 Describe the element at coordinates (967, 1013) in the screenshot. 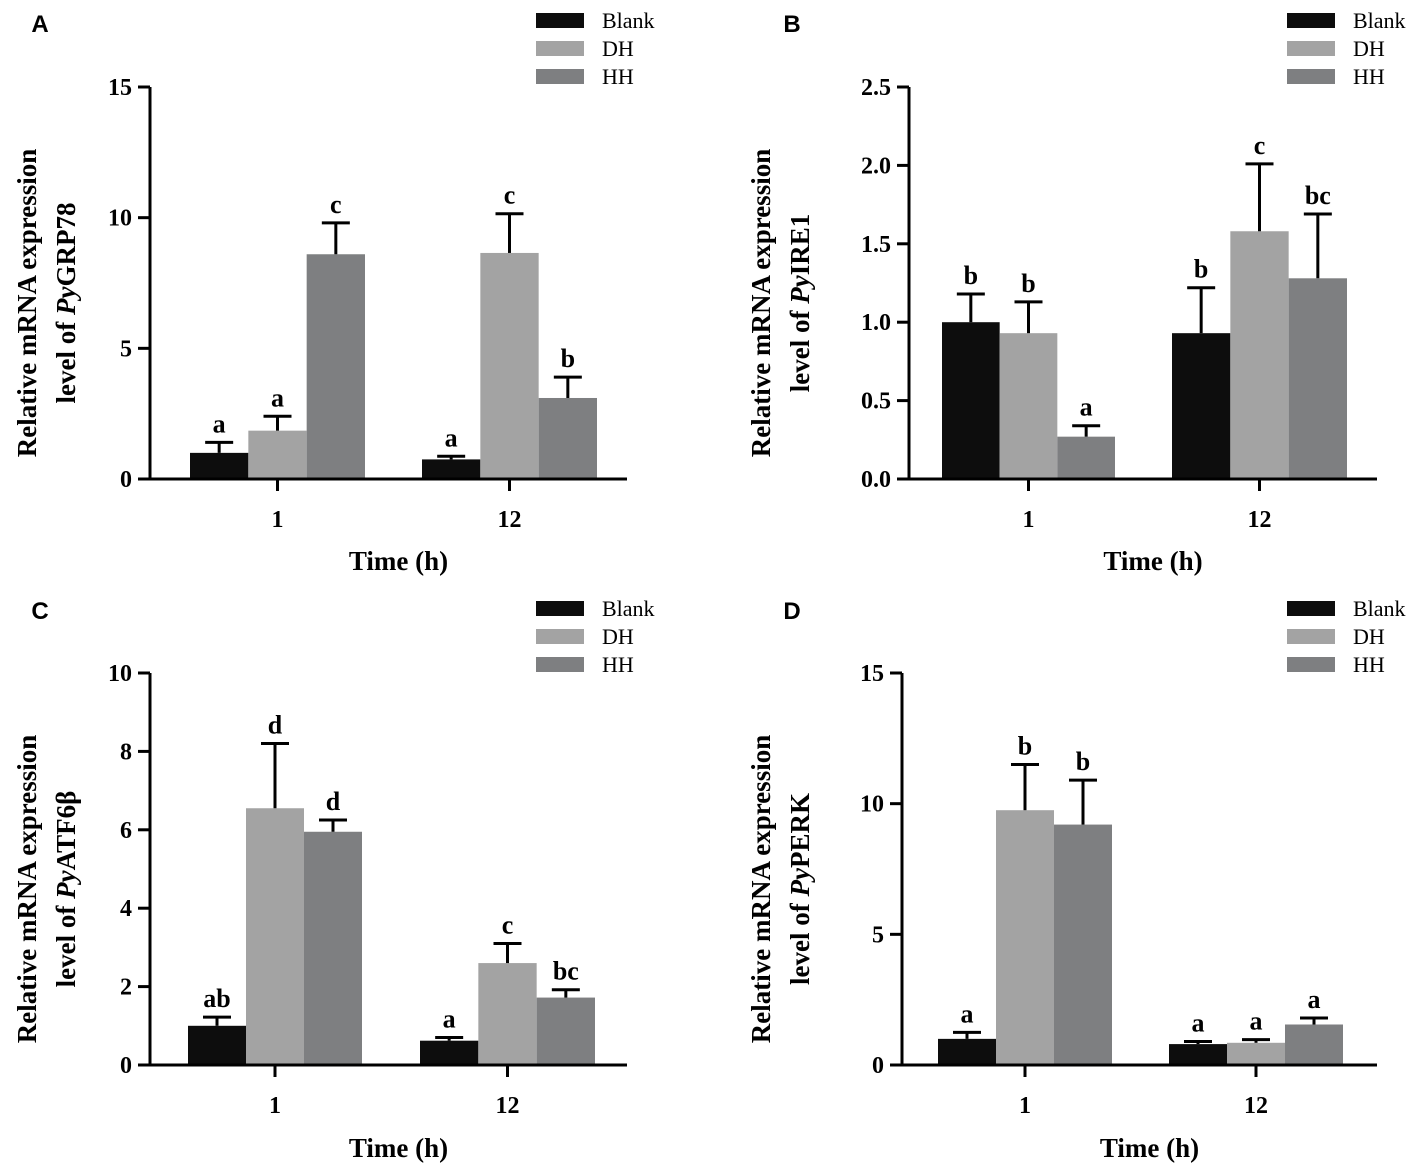

I see `significance-label-blank-1: a` at that location.